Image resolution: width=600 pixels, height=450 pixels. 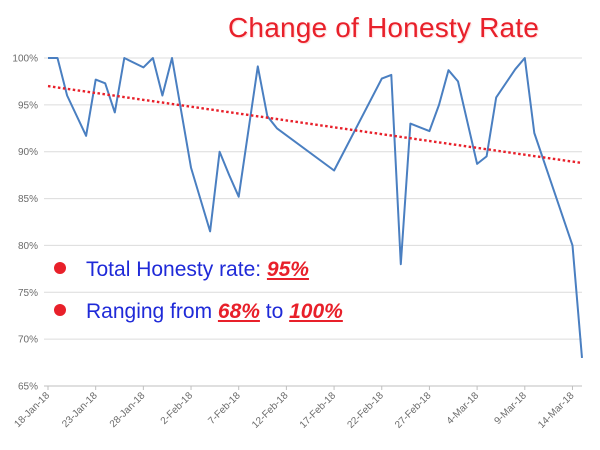 I want to click on y-tick-label: 70%, so click(x=28, y=340).